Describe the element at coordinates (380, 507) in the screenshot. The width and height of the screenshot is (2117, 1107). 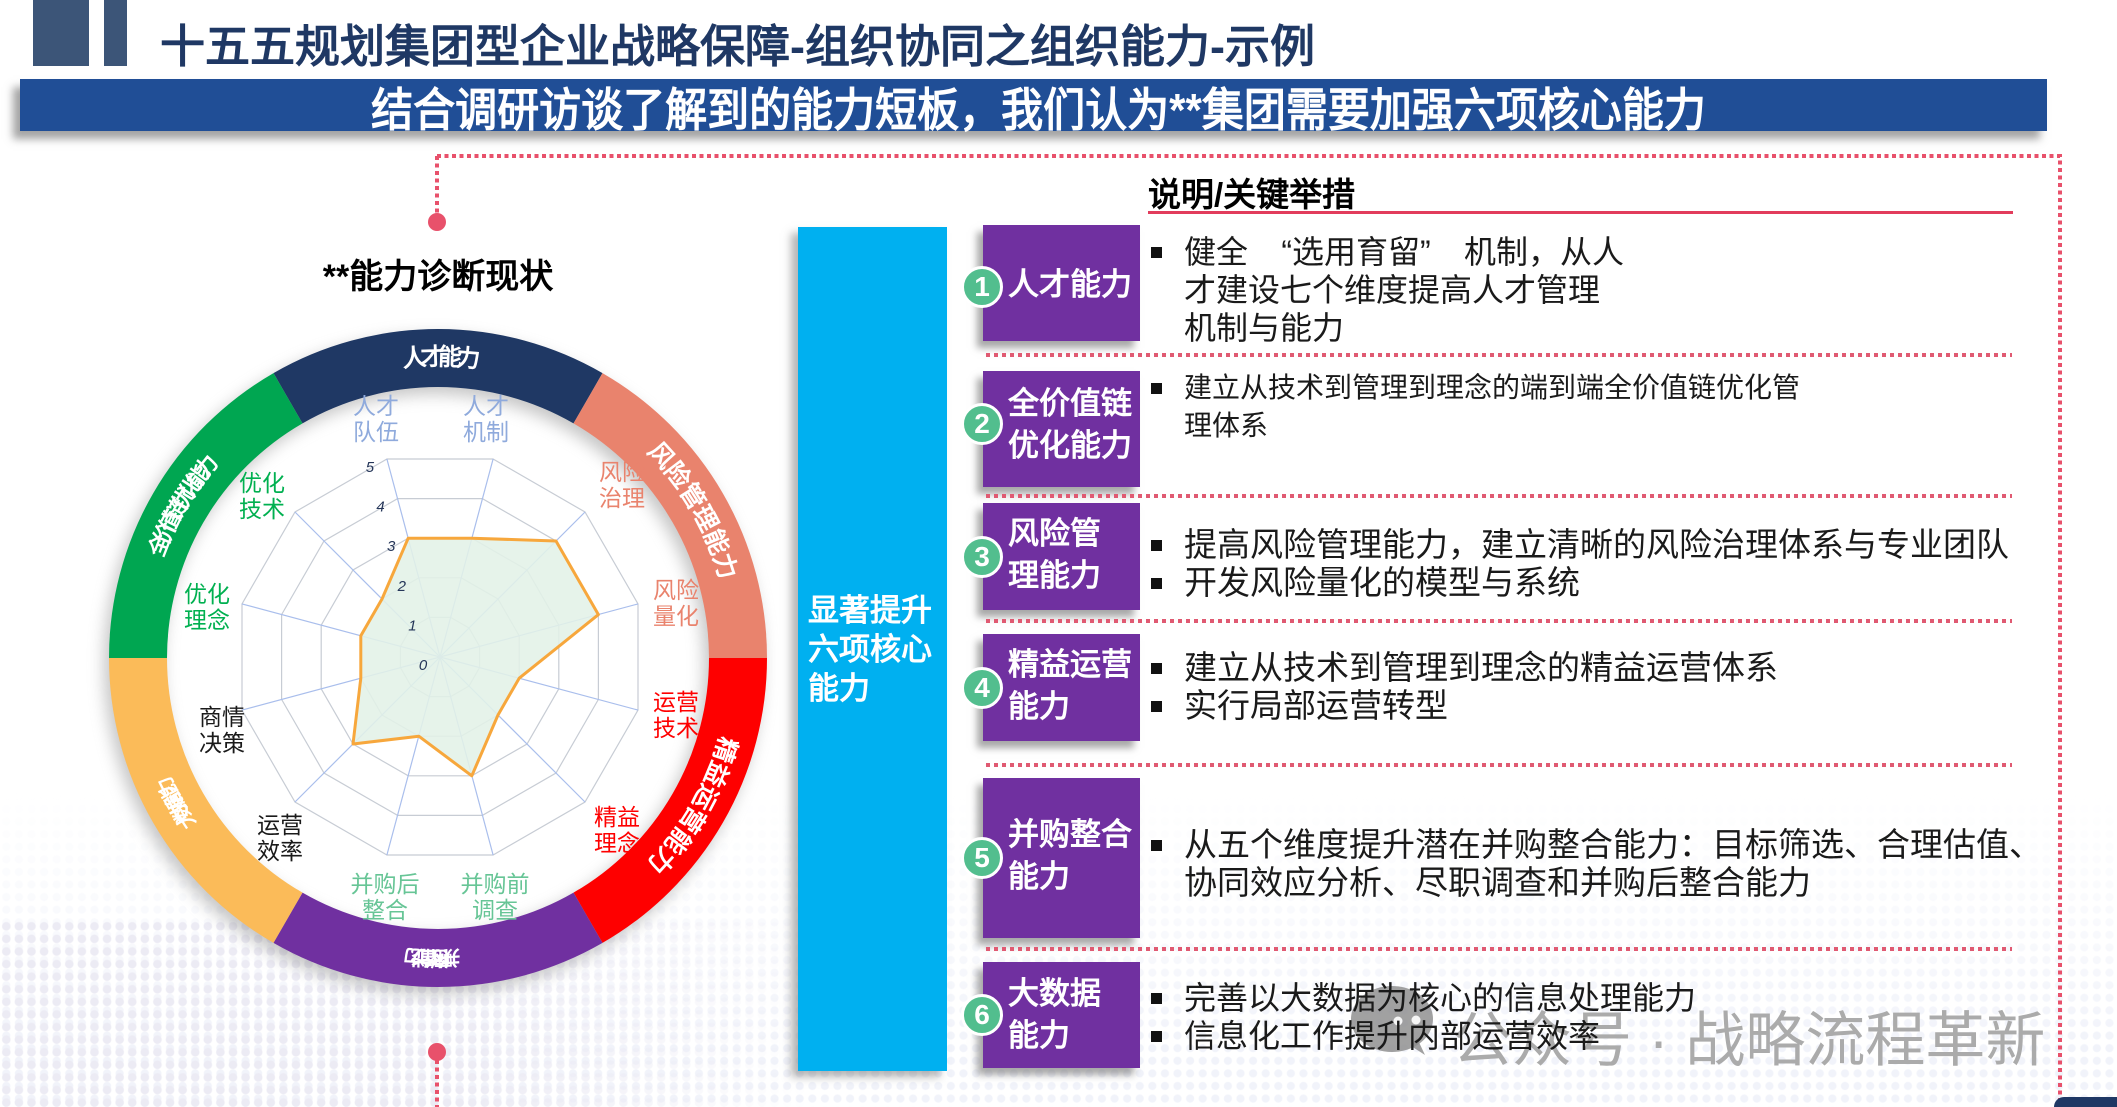
I see `svg-text: 4` at that location.